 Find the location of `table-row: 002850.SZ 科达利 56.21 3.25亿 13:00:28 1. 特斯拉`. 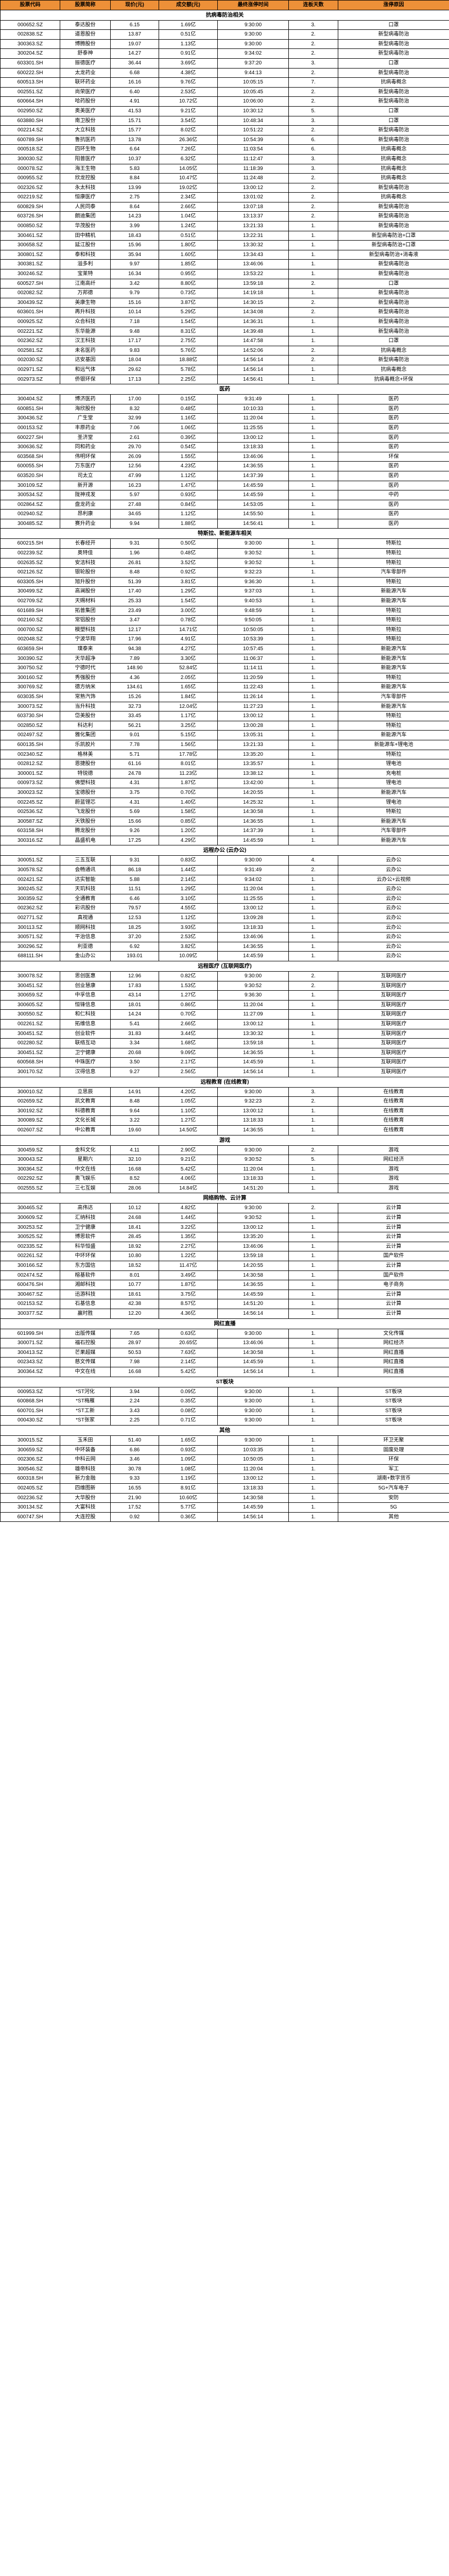

table-row: 002850.SZ 科达利 56.21 3.25亿 13:00:28 1. 特斯拉 is located at coordinates (224, 725).